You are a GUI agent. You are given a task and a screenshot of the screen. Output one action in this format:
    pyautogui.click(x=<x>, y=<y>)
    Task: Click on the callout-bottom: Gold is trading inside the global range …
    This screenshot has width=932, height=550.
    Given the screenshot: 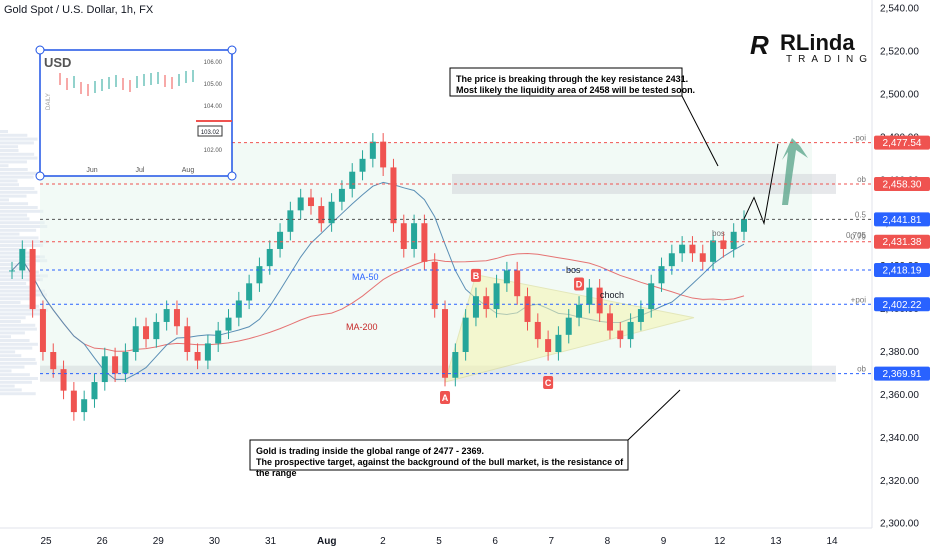 What is the action you would take?
    pyautogui.click(x=440, y=462)
    